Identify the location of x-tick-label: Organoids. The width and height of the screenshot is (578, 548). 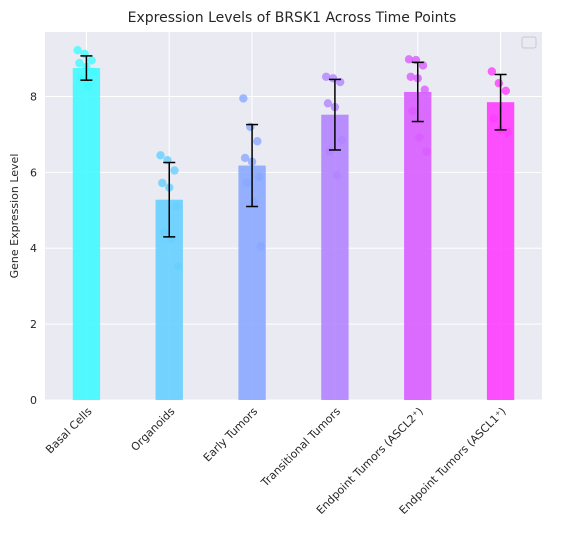
(152, 429).